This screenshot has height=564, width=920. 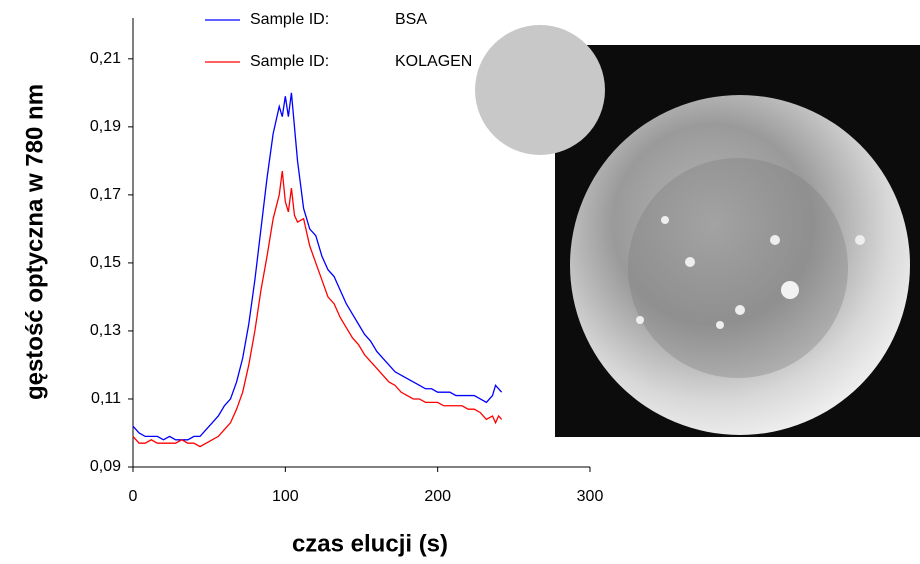 I want to click on y-tick-label: 0,09, so click(x=105, y=466).